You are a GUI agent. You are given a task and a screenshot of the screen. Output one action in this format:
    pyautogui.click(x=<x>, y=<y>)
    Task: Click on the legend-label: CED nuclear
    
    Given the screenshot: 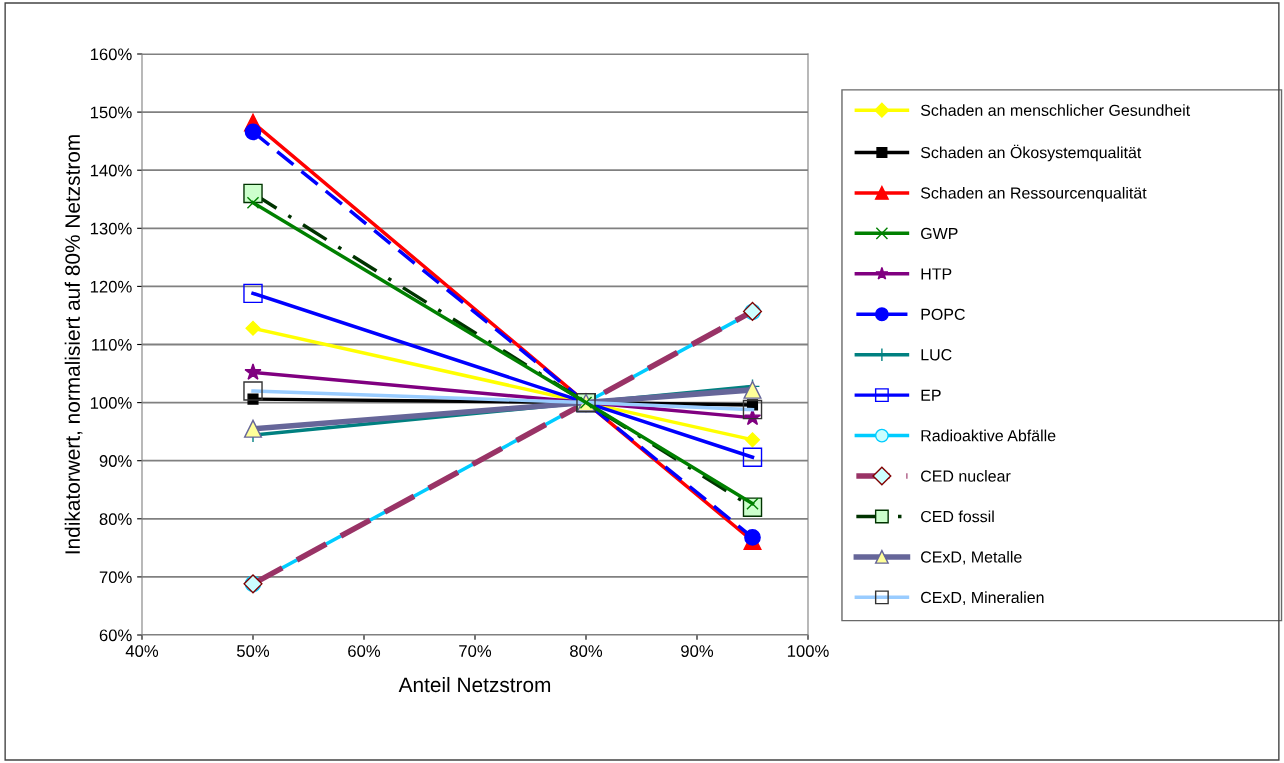 What is the action you would take?
    pyautogui.click(x=966, y=476)
    